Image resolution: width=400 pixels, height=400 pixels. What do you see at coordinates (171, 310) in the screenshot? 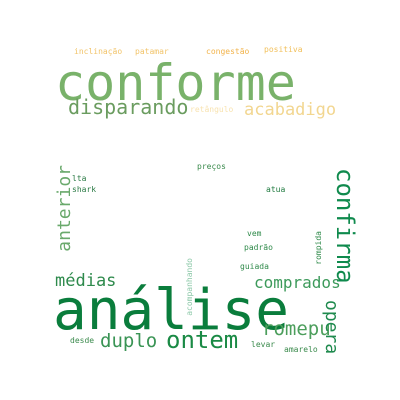
I see `word-analise: análise` at bounding box center [171, 310].